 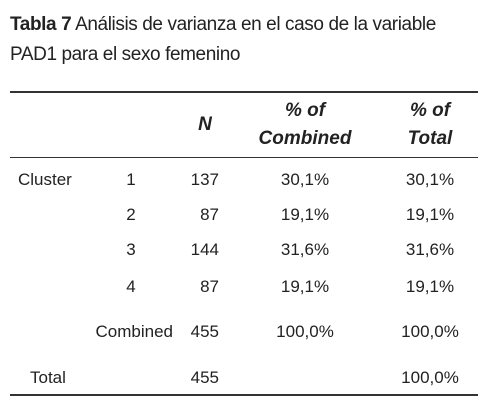 What do you see at coordinates (134, 331) in the screenshot?
I see `row-label: Combined` at bounding box center [134, 331].